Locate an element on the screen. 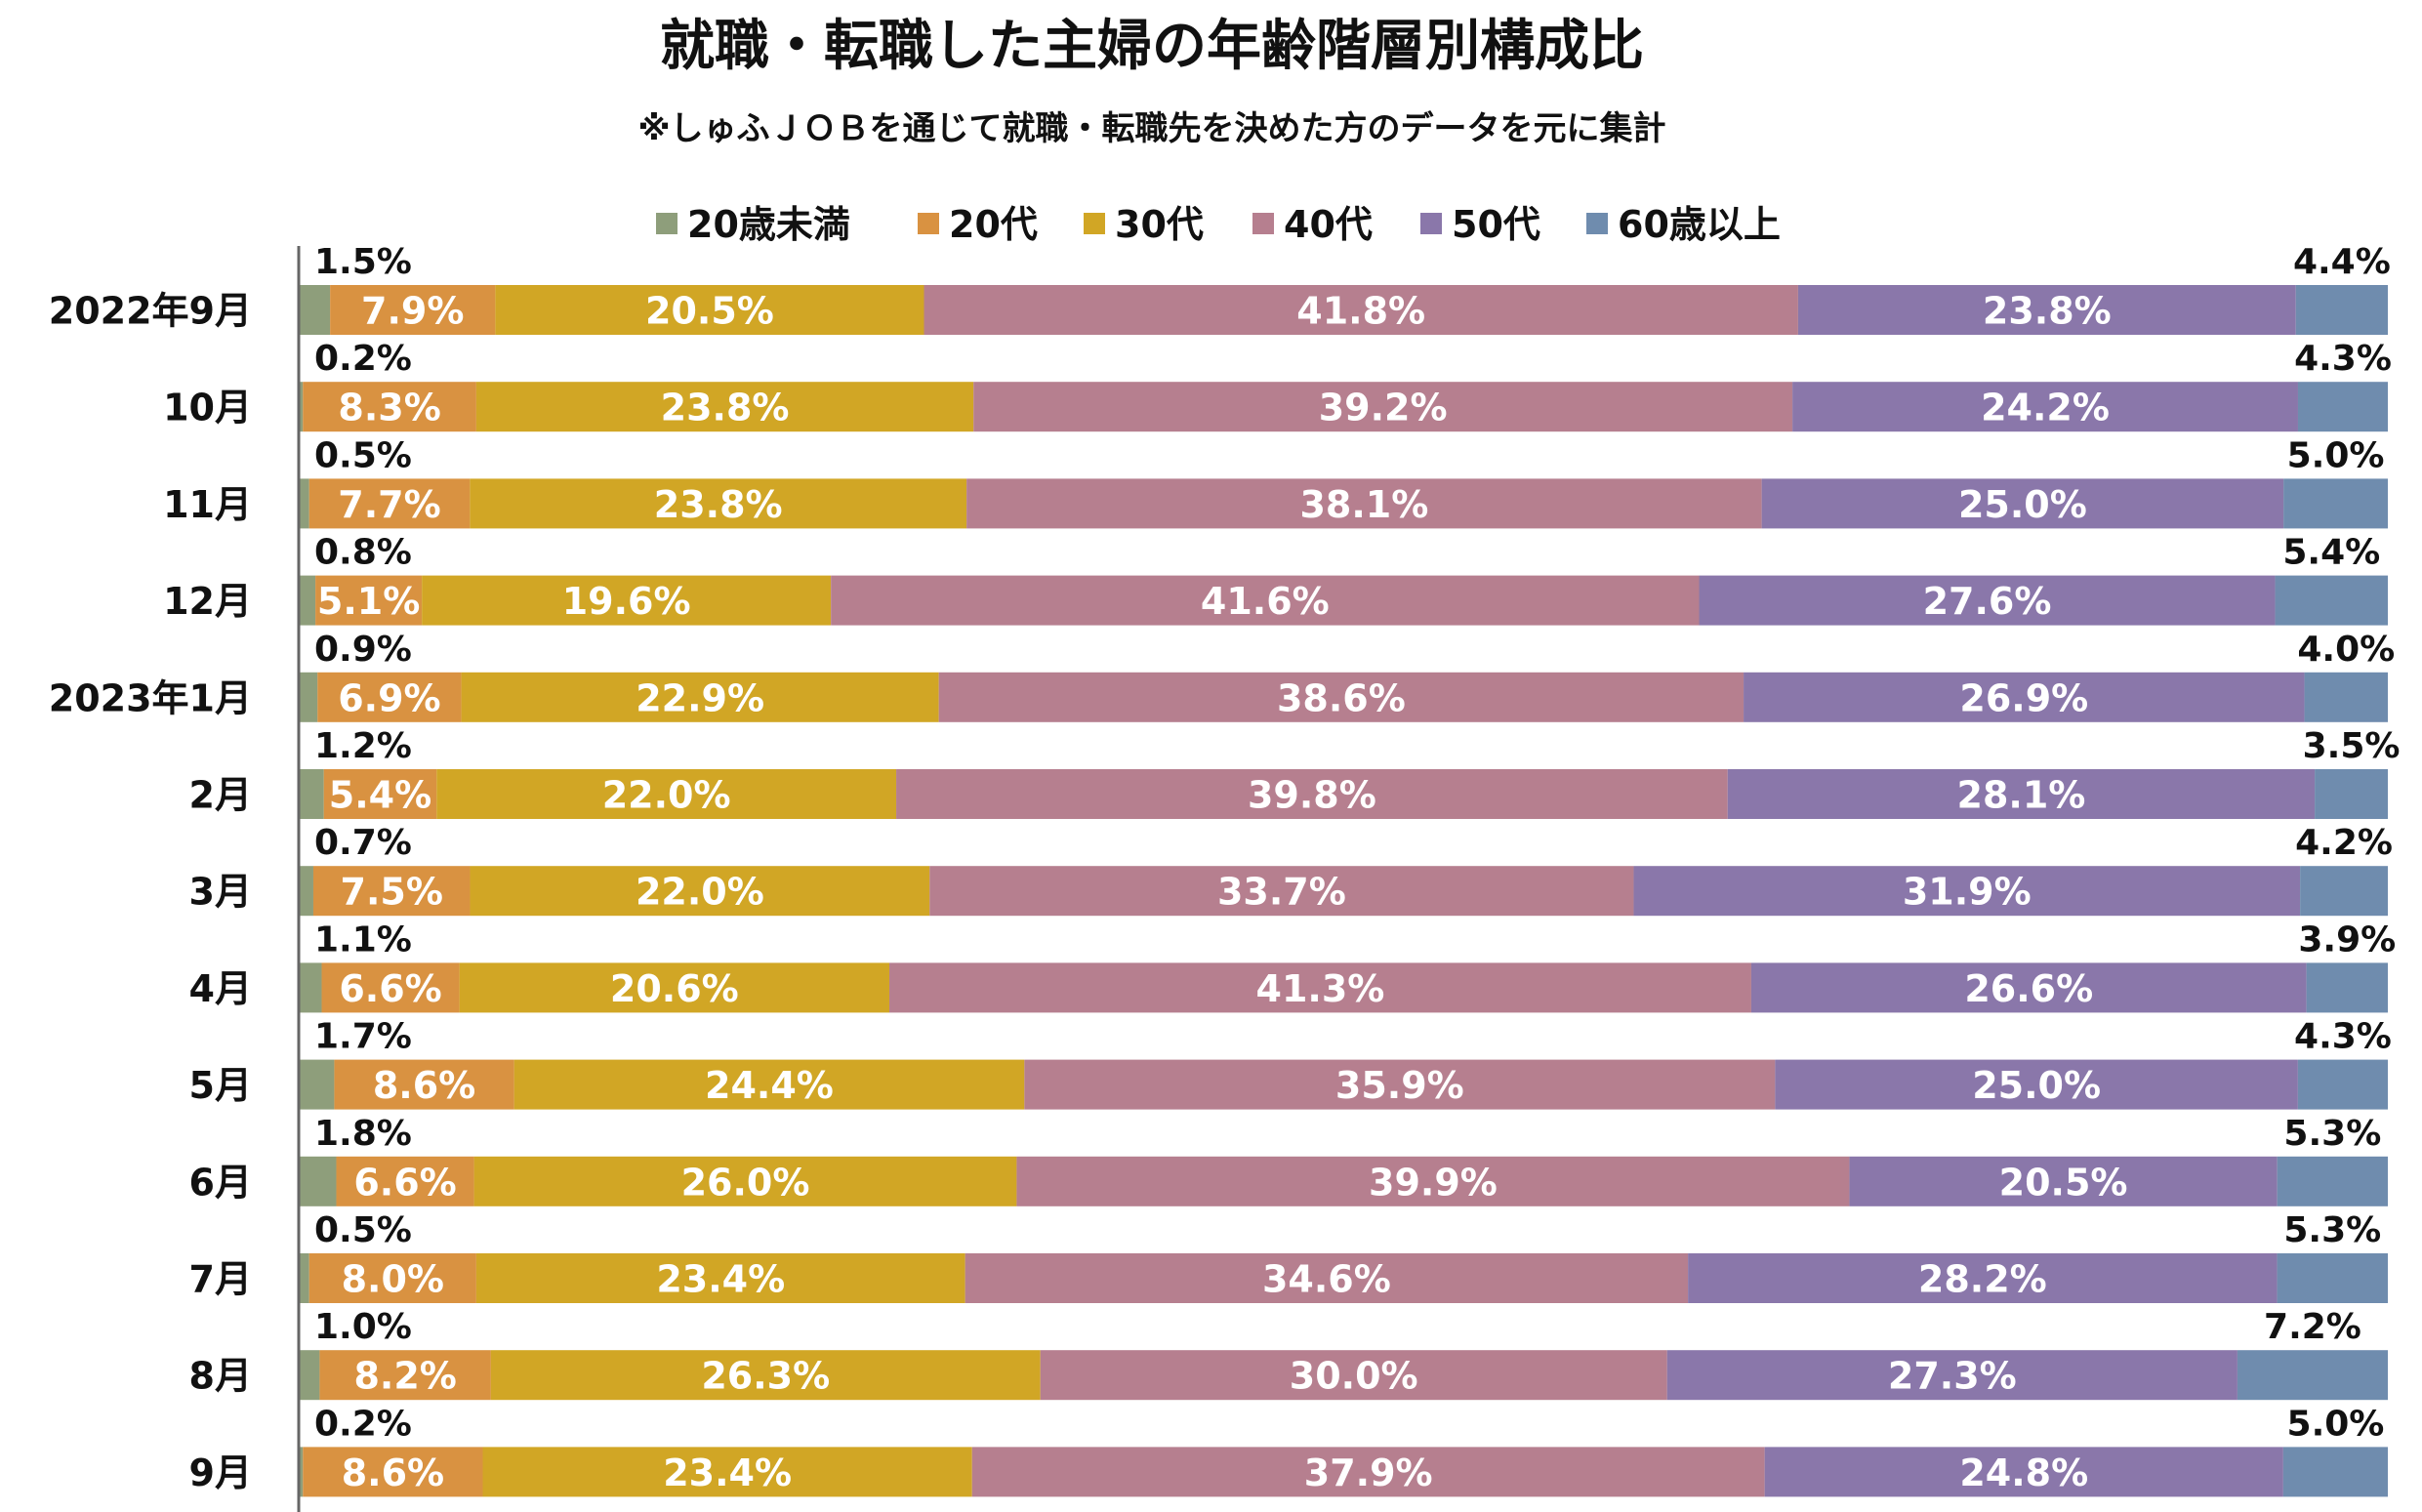  data-label: 25.0% is located at coordinates (2037, 1085).